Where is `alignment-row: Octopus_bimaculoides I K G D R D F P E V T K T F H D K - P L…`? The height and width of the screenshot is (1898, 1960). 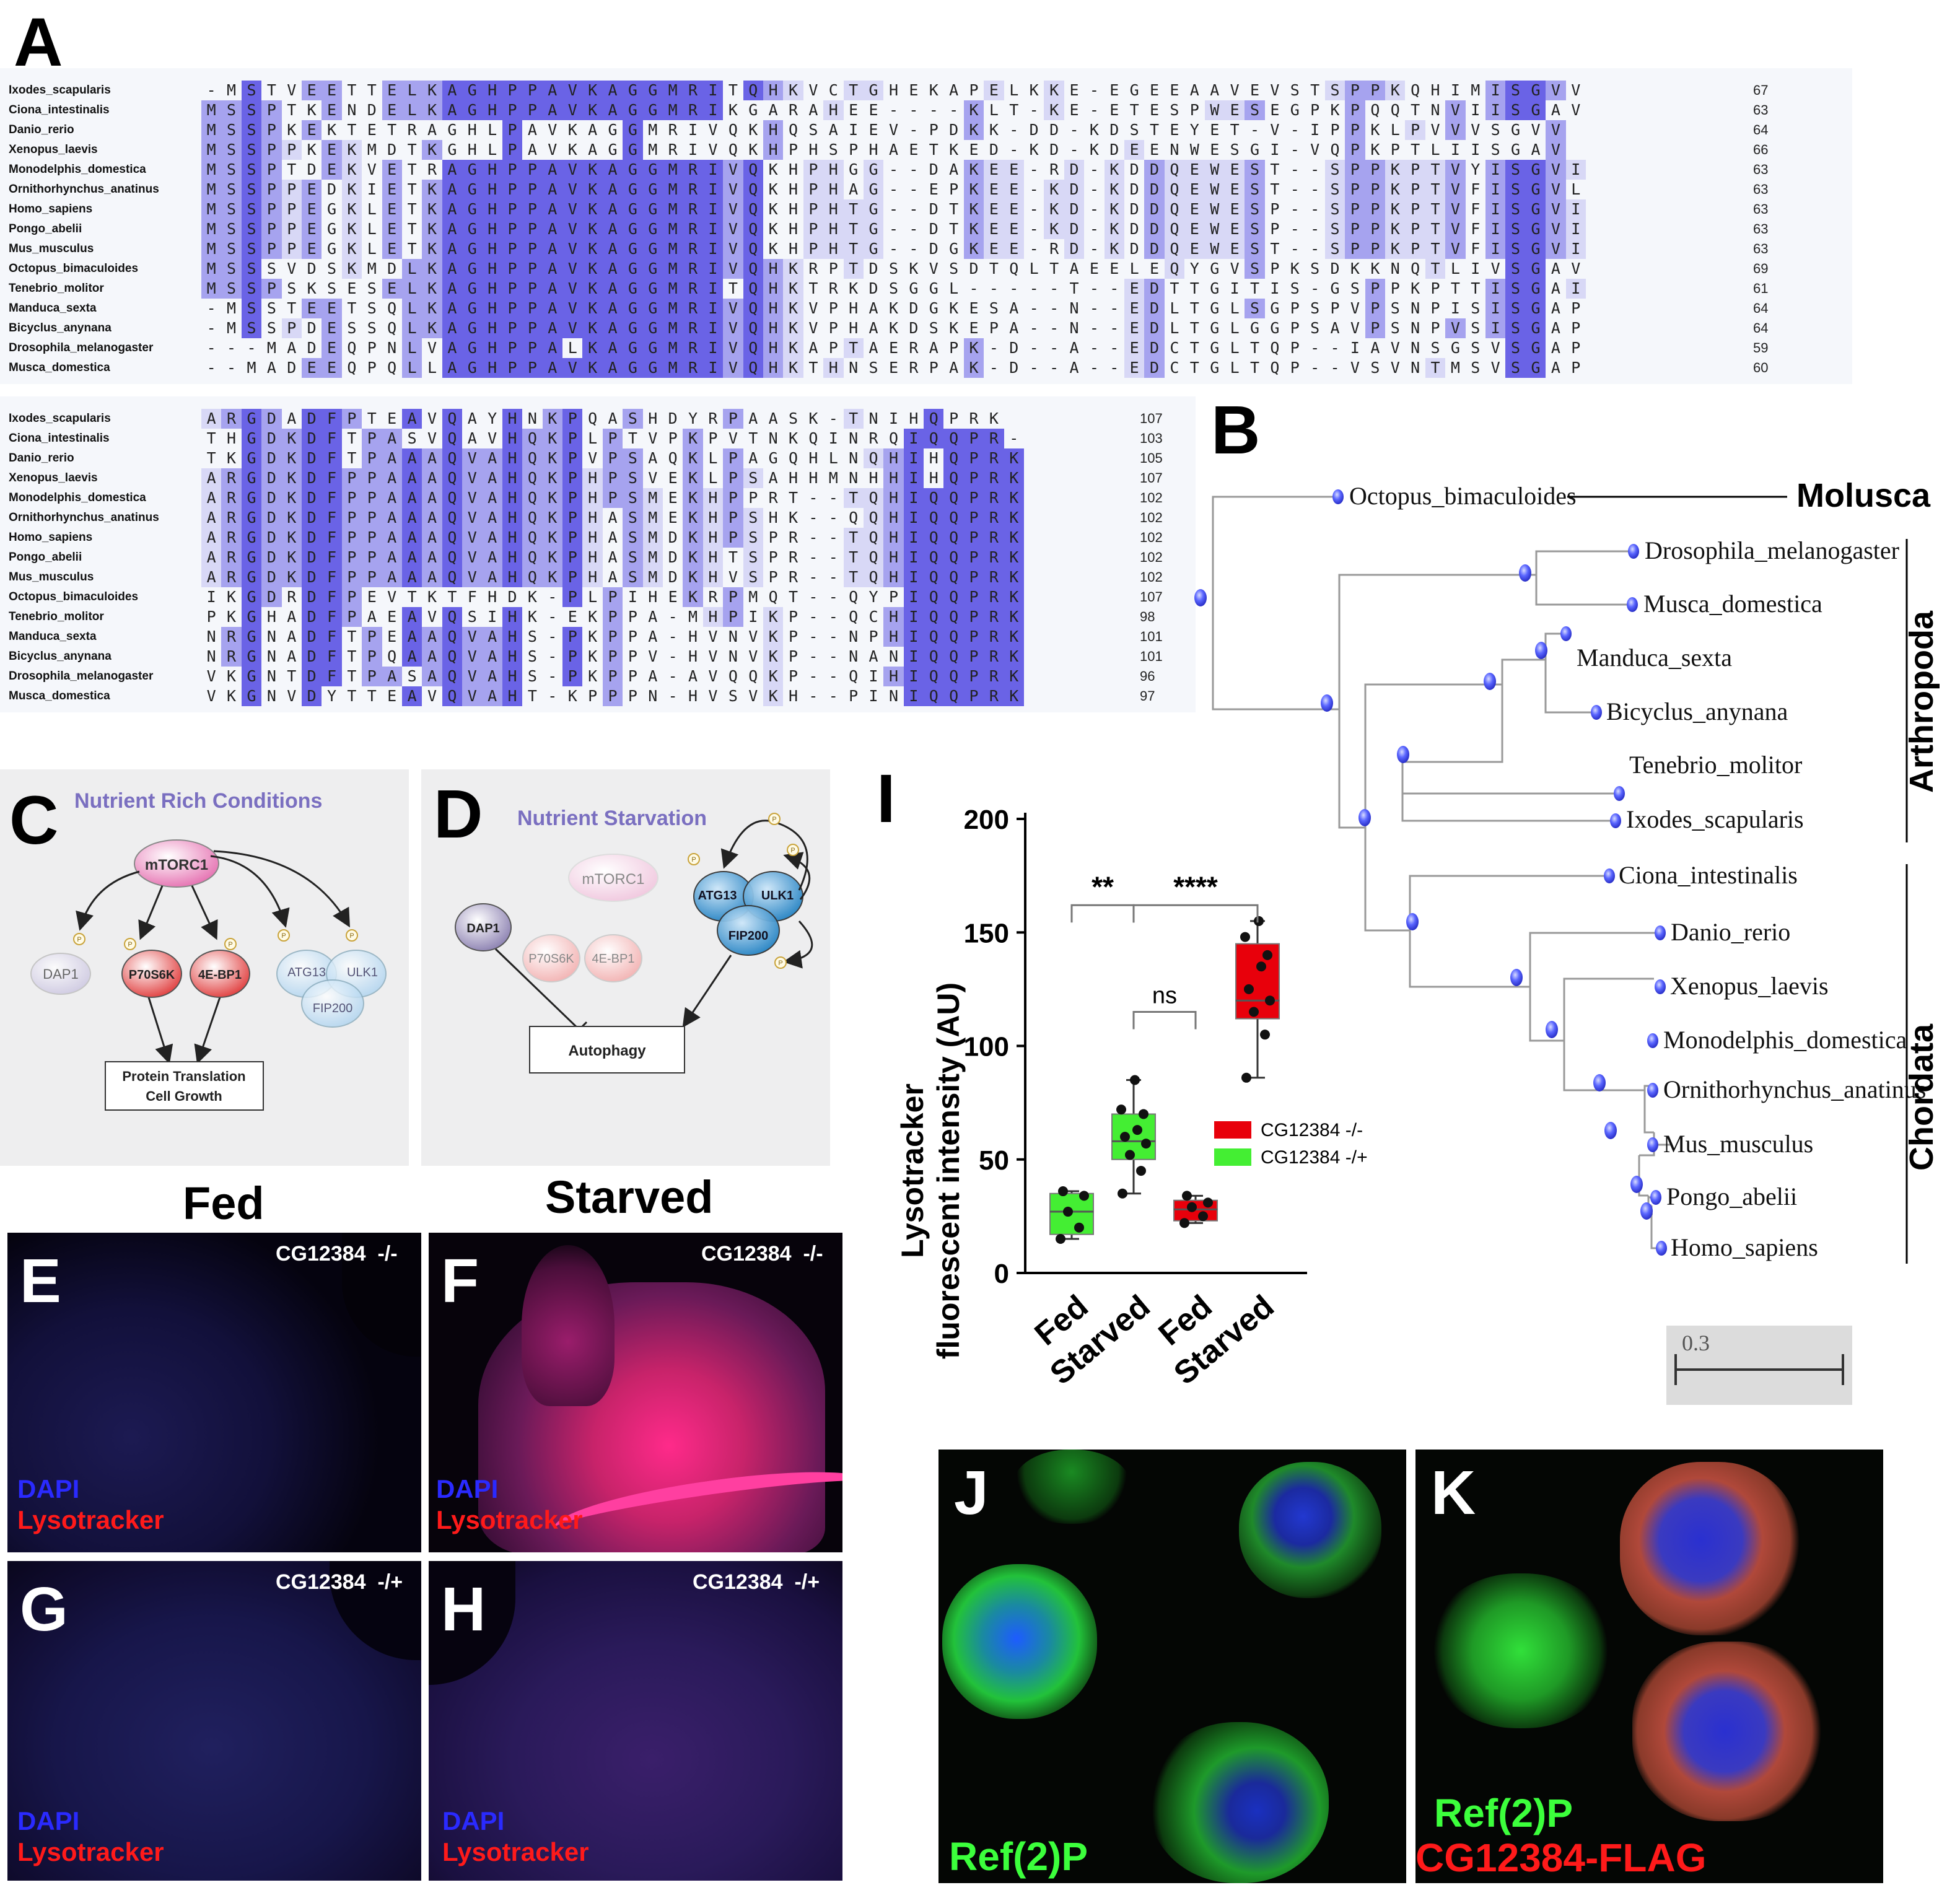 alignment-row: Octopus_bimaculoides I K G D R D F P E V T K T F H D K - P L… is located at coordinates (598, 597).